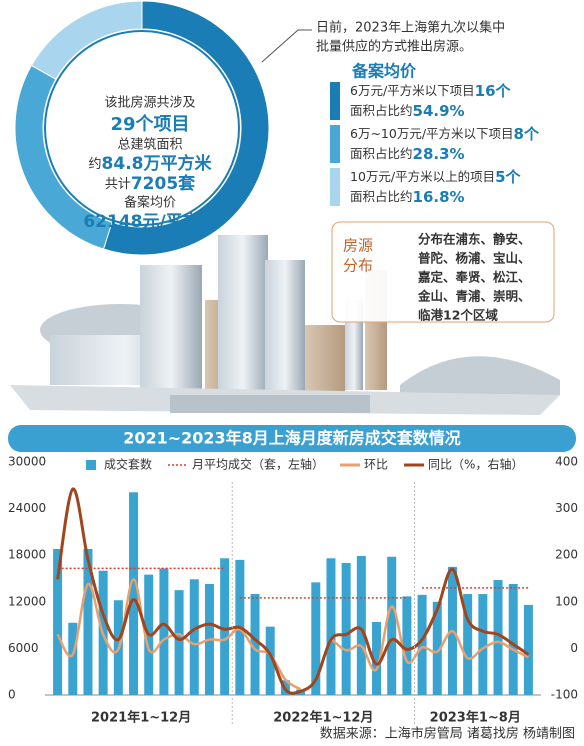 The image size is (584, 746). I want to click on district-line: 嘉定、奉贤、松江、, so click(474, 277).